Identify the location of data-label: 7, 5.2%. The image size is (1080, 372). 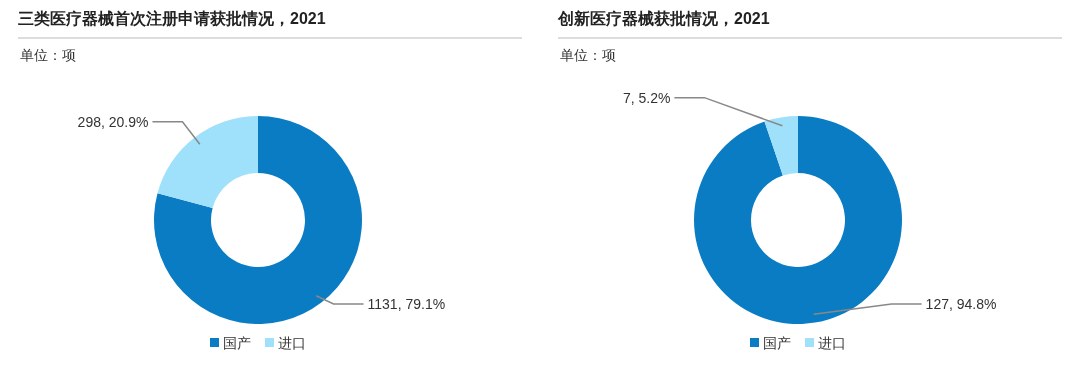
(646, 97).